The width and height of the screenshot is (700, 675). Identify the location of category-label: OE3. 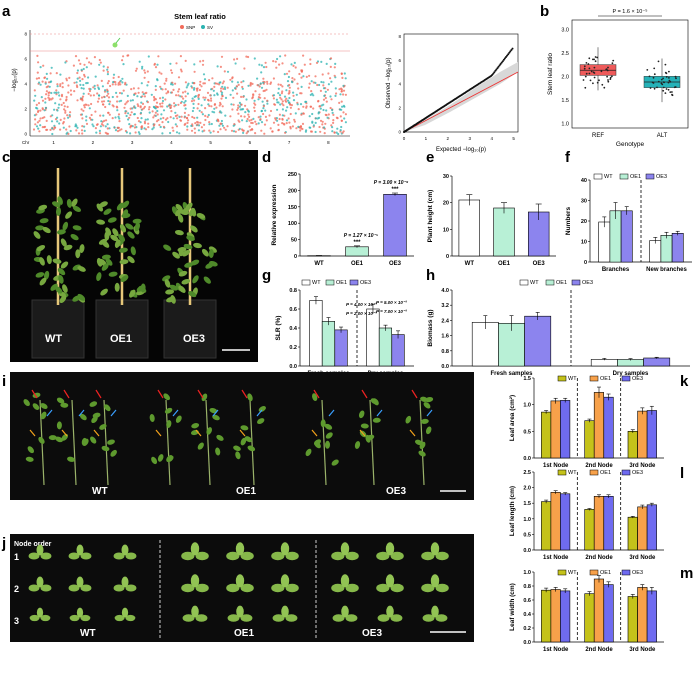
(539, 264).